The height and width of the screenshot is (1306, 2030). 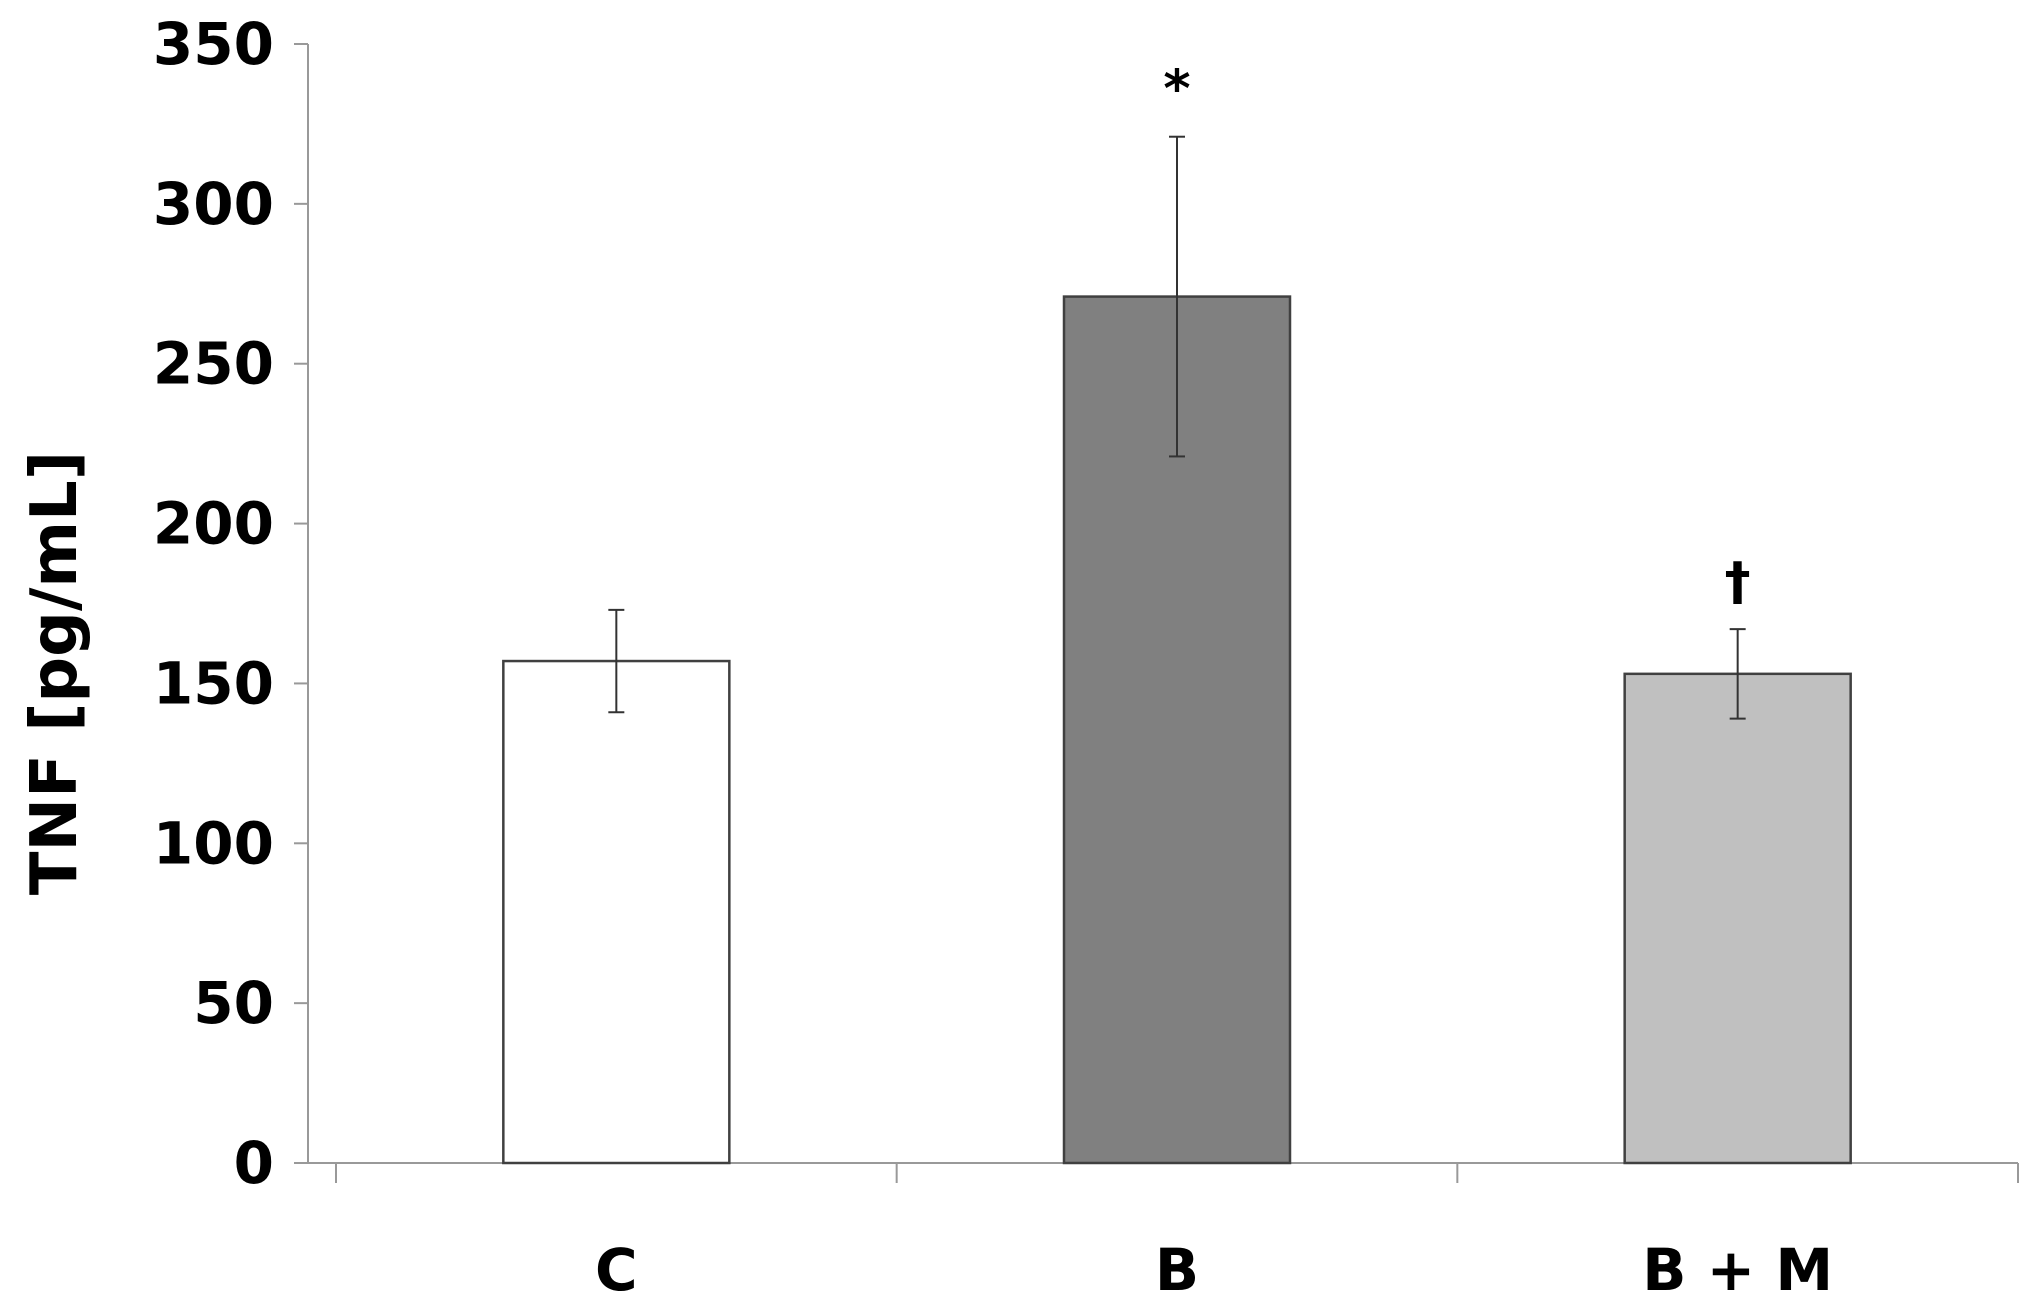 I want to click on y-tick-label: 200, so click(x=213, y=524).